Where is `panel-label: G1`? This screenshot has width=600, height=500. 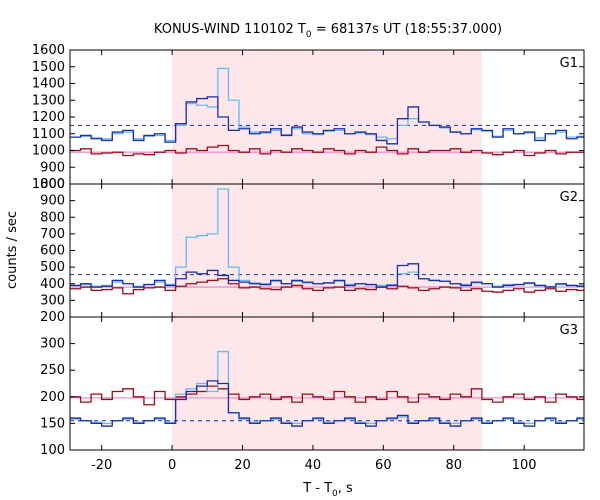 panel-label: G1 is located at coordinates (569, 63).